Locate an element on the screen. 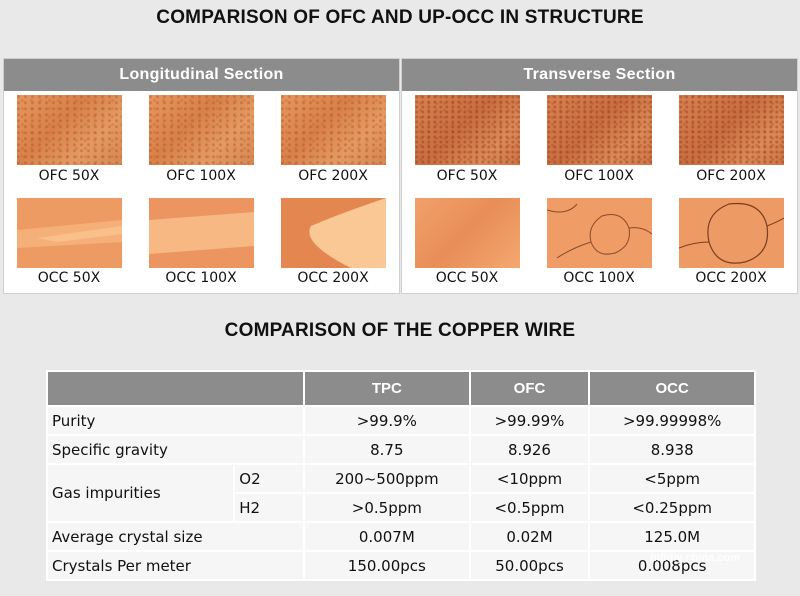 This screenshot has height=596, width=800. o2-ofc: <10ppm is located at coordinates (529, 478).